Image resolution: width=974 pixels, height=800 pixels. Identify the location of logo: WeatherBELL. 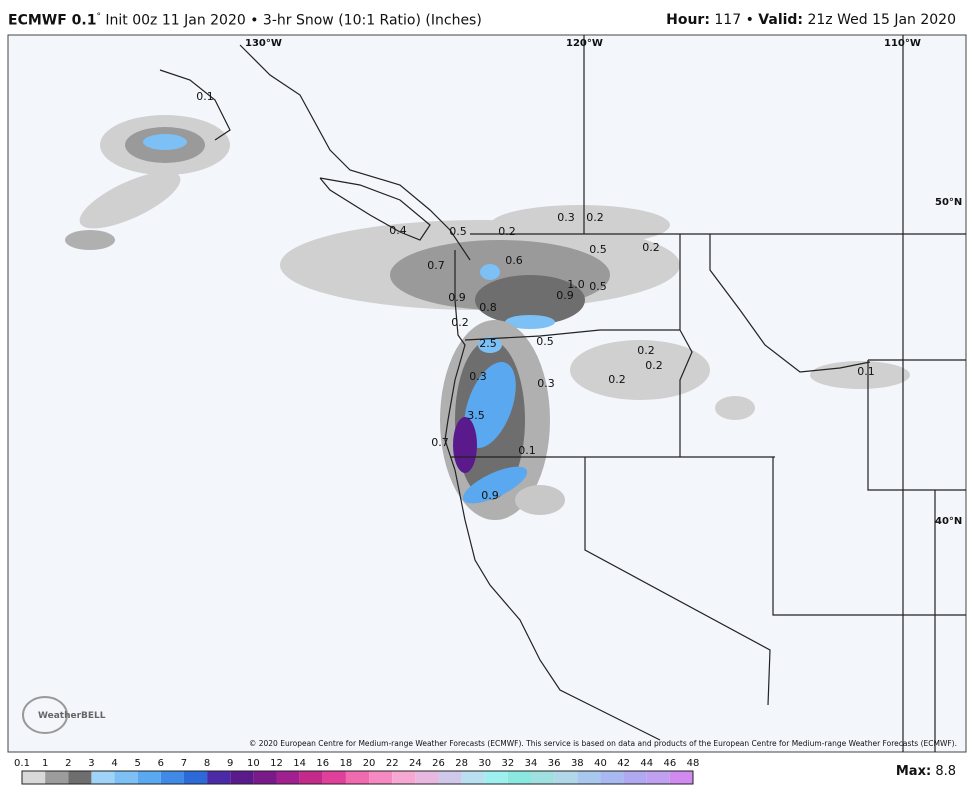
(72, 716).